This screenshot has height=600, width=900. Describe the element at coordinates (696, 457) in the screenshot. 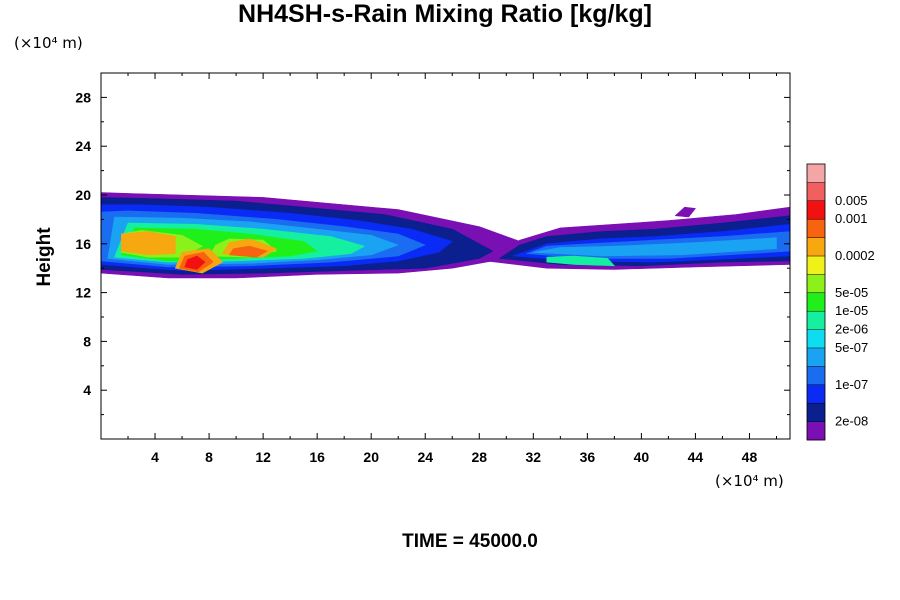

I see `x-tick-label: 44` at that location.